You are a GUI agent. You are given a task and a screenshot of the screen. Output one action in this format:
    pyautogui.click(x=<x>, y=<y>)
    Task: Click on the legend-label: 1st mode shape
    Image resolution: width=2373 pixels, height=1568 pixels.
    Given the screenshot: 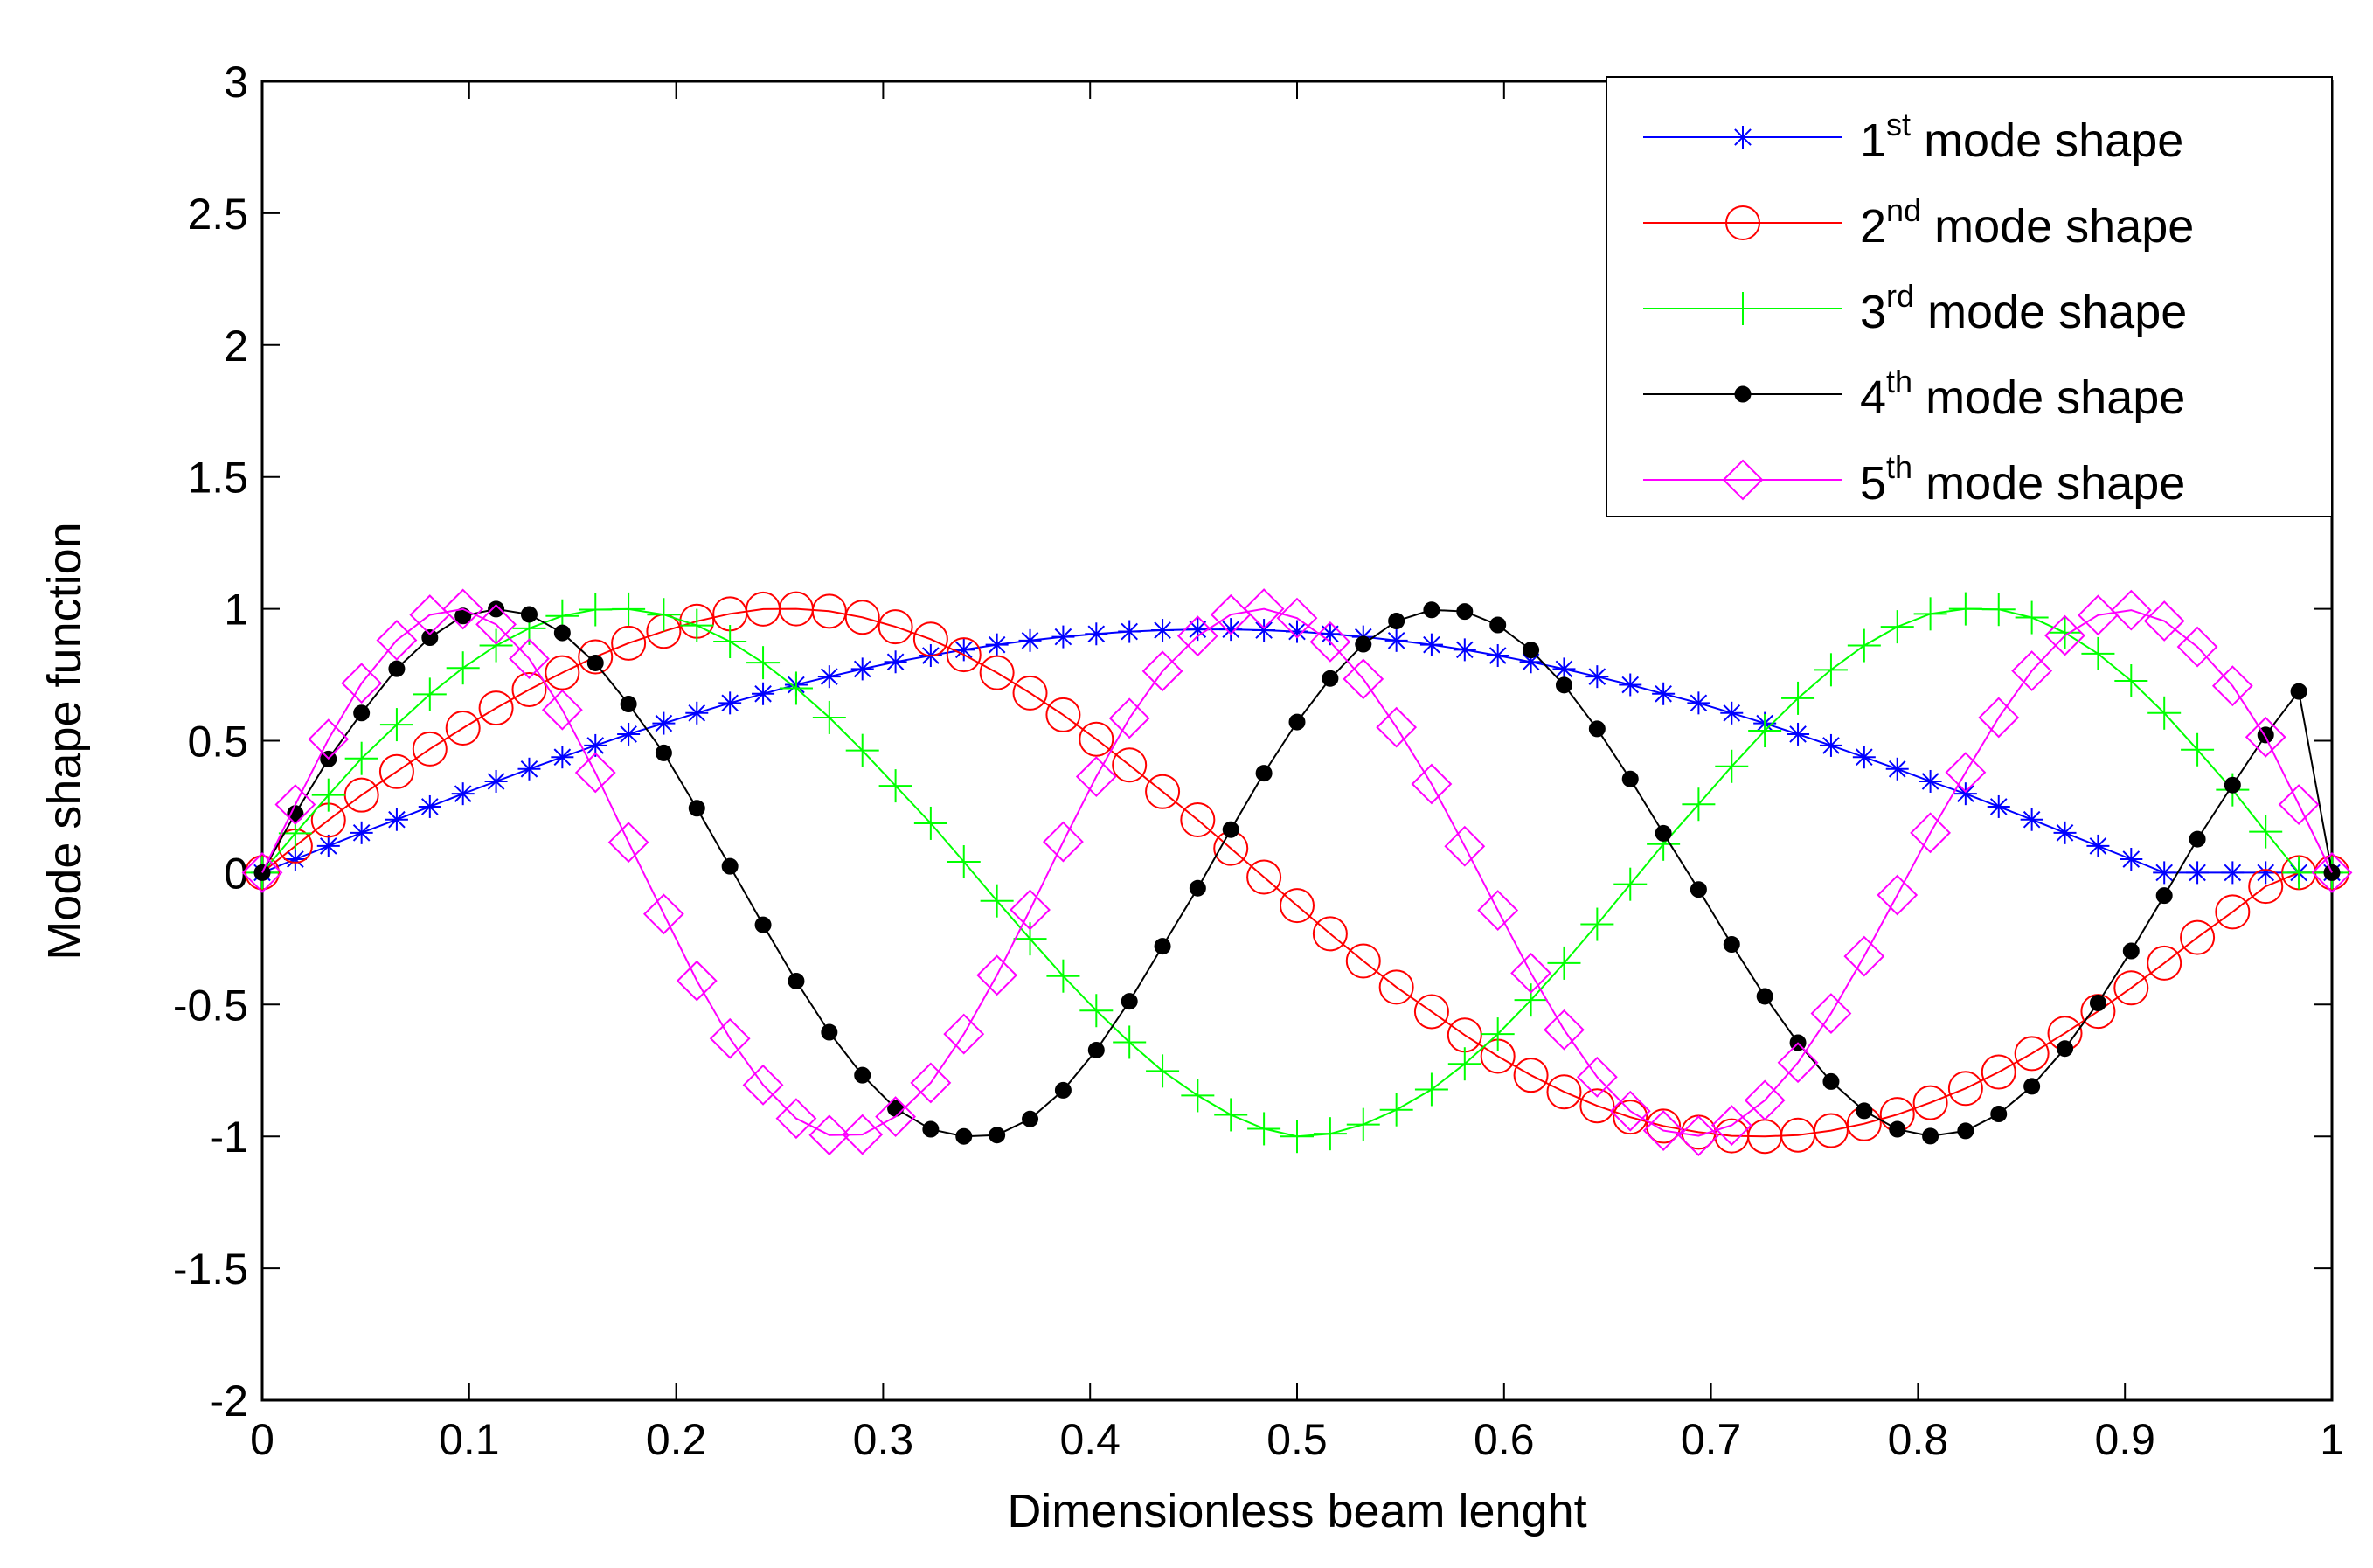 What is the action you would take?
    pyautogui.click(x=2022, y=137)
    